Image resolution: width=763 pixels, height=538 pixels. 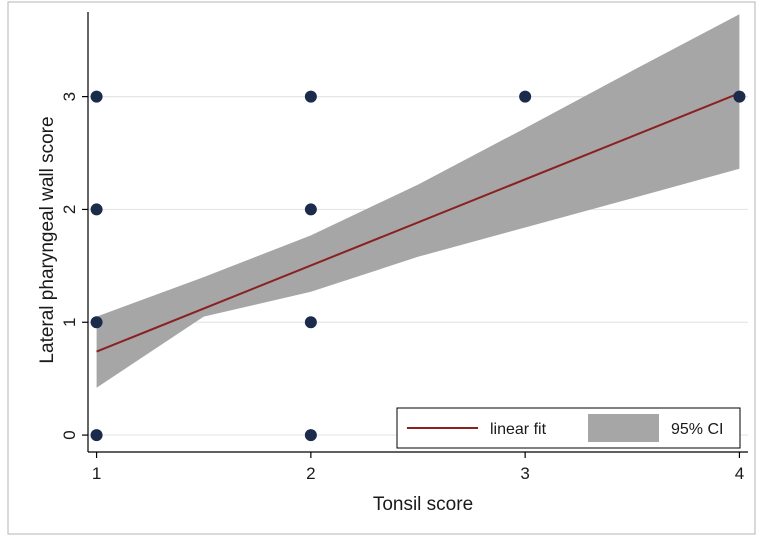 I want to click on x-tick-label-3: 3, so click(x=524, y=473).